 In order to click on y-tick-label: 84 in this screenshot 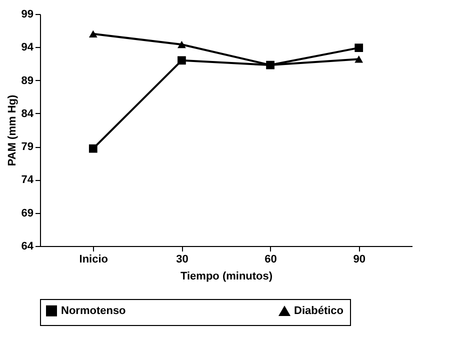, I will do `click(27, 114)`.